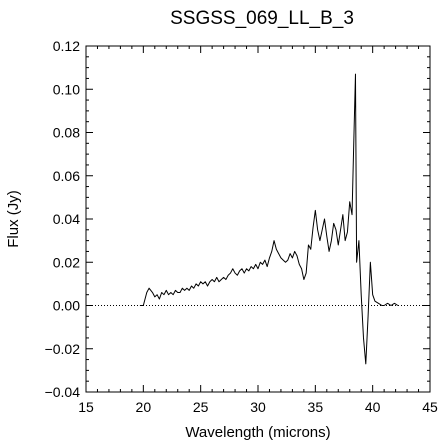  What do you see at coordinates (63, 392) in the screenshot?
I see `y-tick-label: −0.04` at bounding box center [63, 392].